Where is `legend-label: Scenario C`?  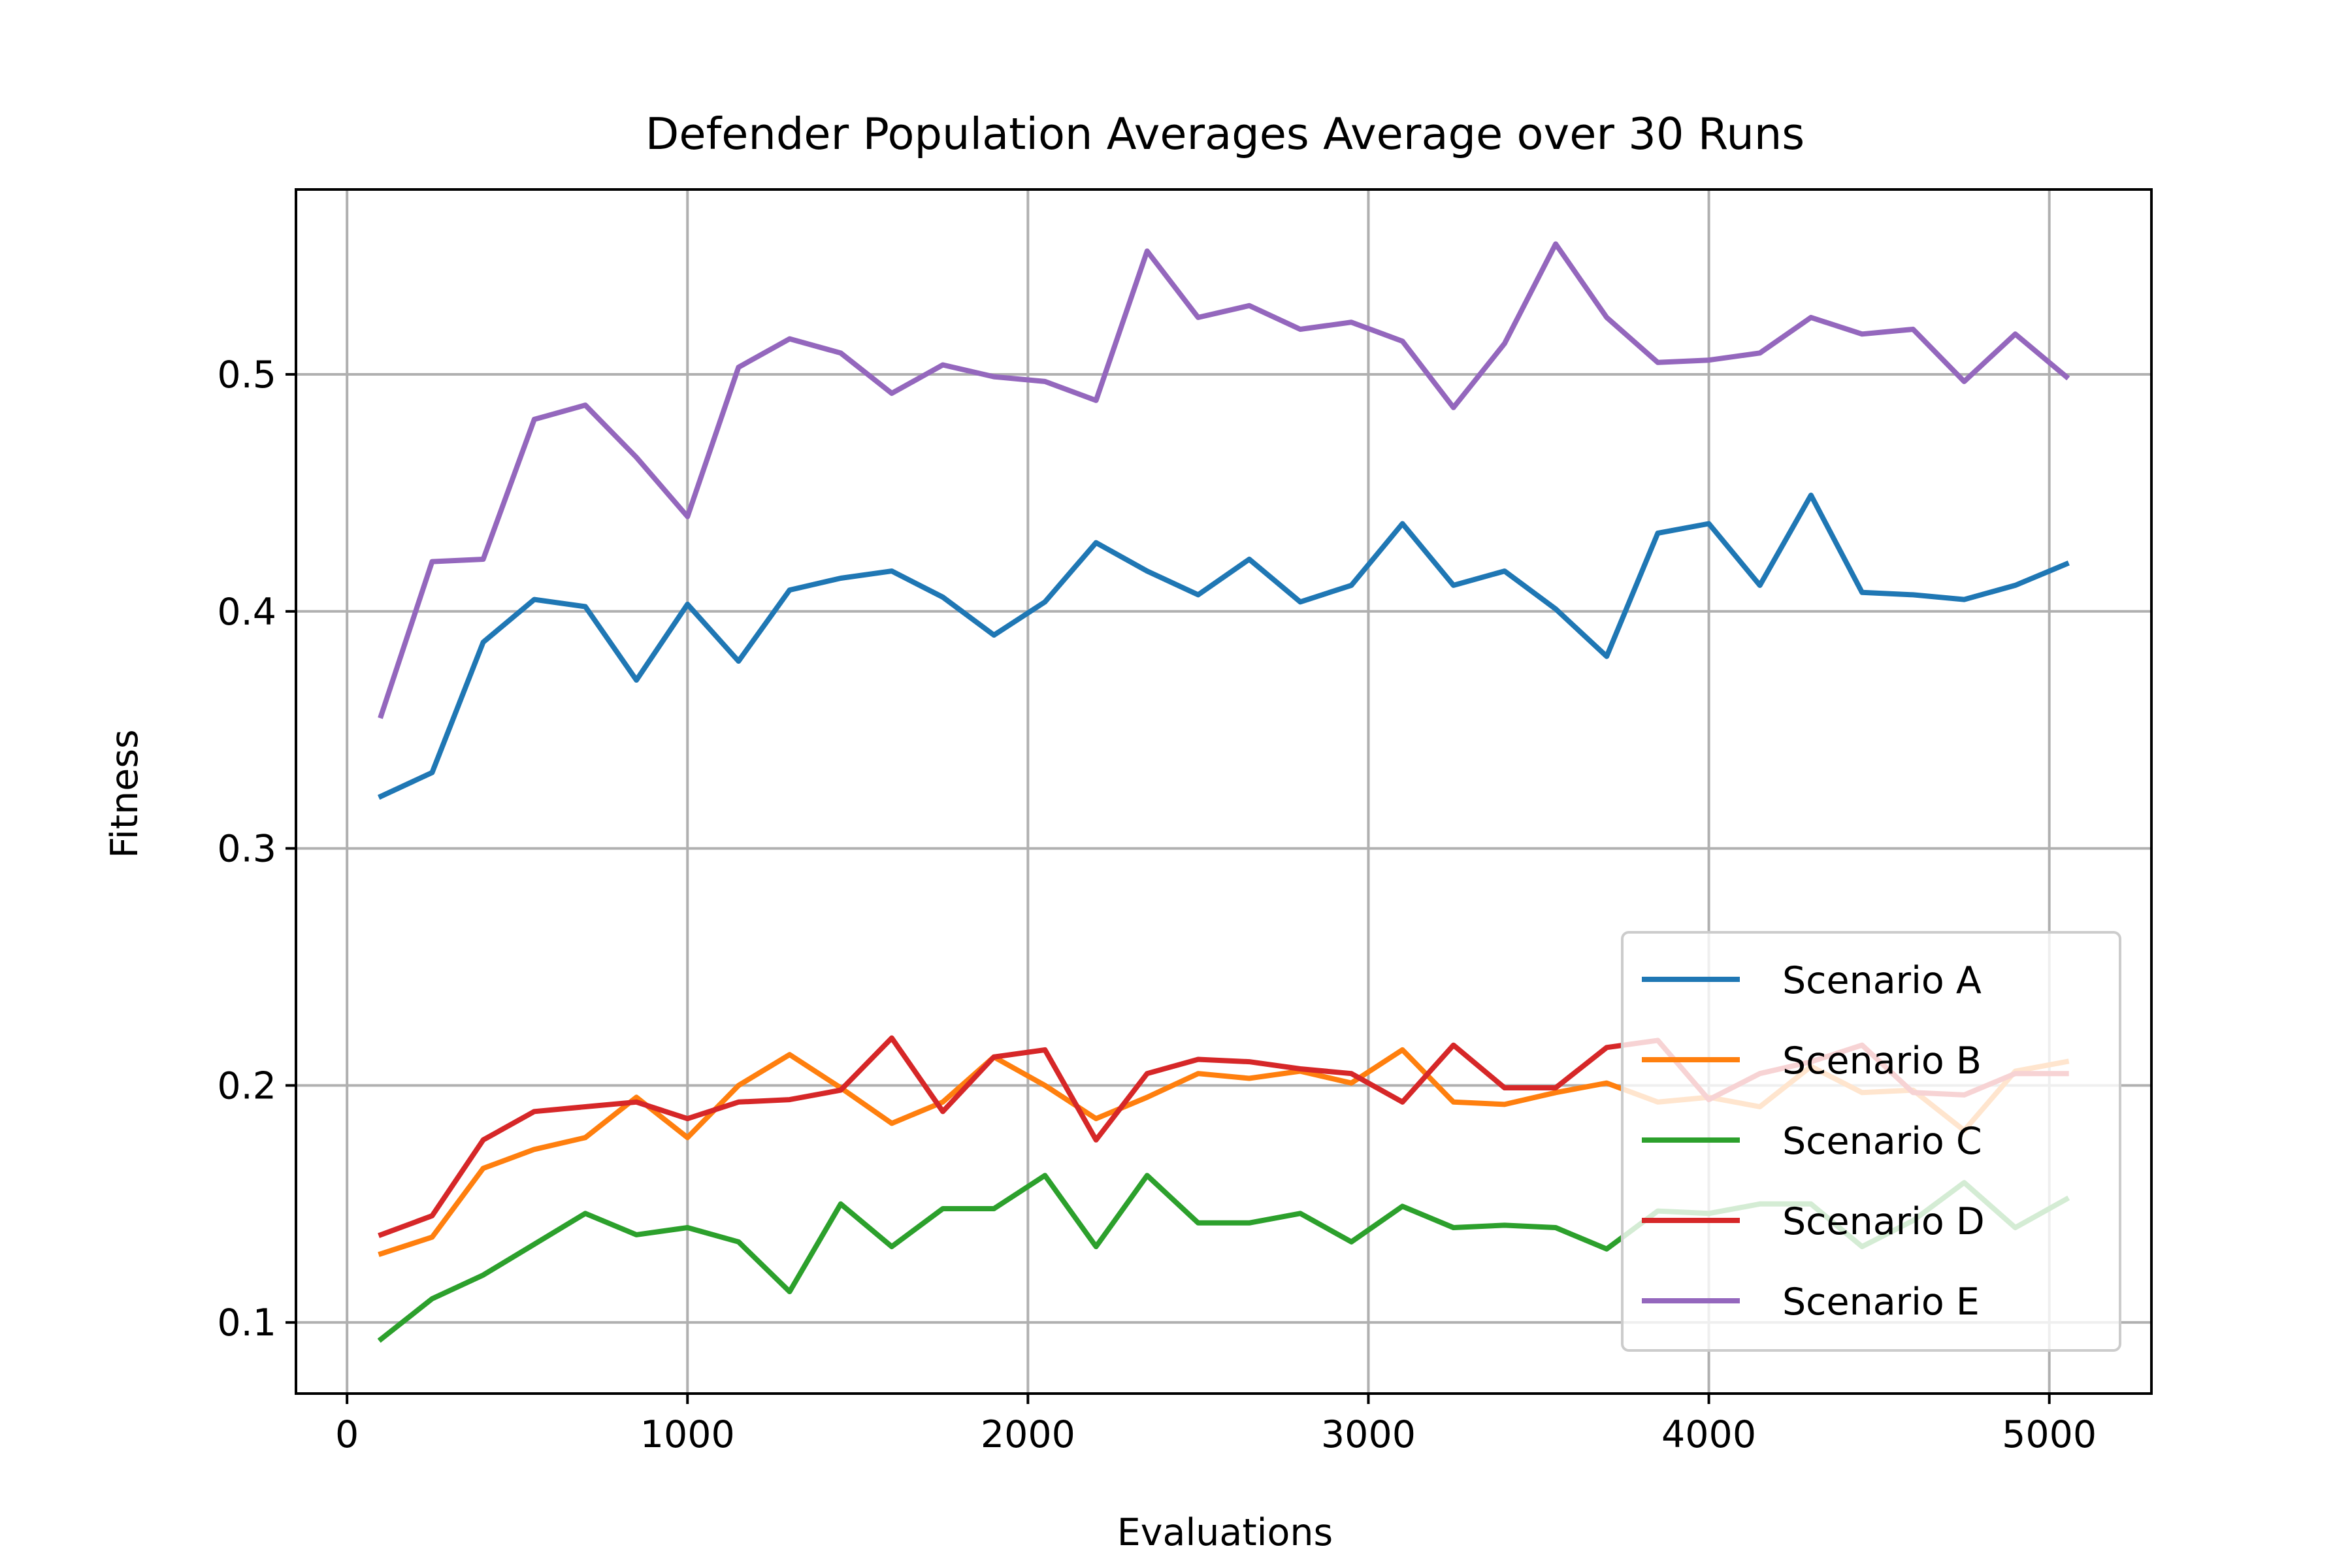
legend-label: Scenario C is located at coordinates (1882, 1141).